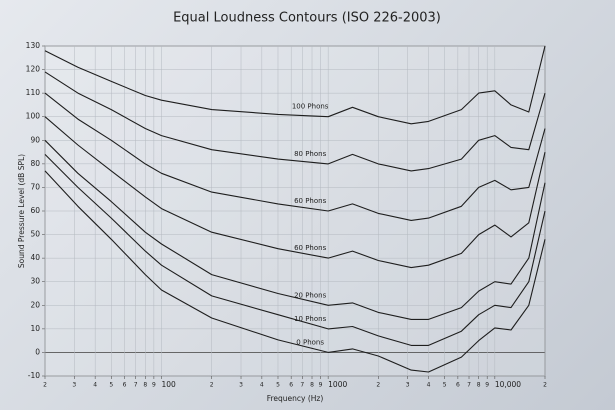 The image size is (615, 414). What do you see at coordinates (35, 163) in the screenshot?
I see `y-tick-label: 80` at bounding box center [35, 163].